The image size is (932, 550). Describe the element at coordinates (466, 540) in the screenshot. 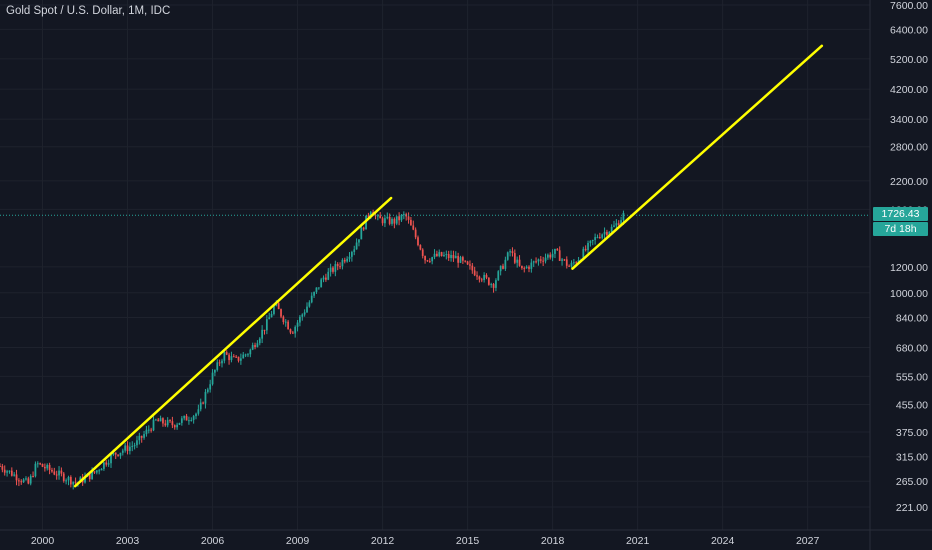

I see `time-axis` at that location.